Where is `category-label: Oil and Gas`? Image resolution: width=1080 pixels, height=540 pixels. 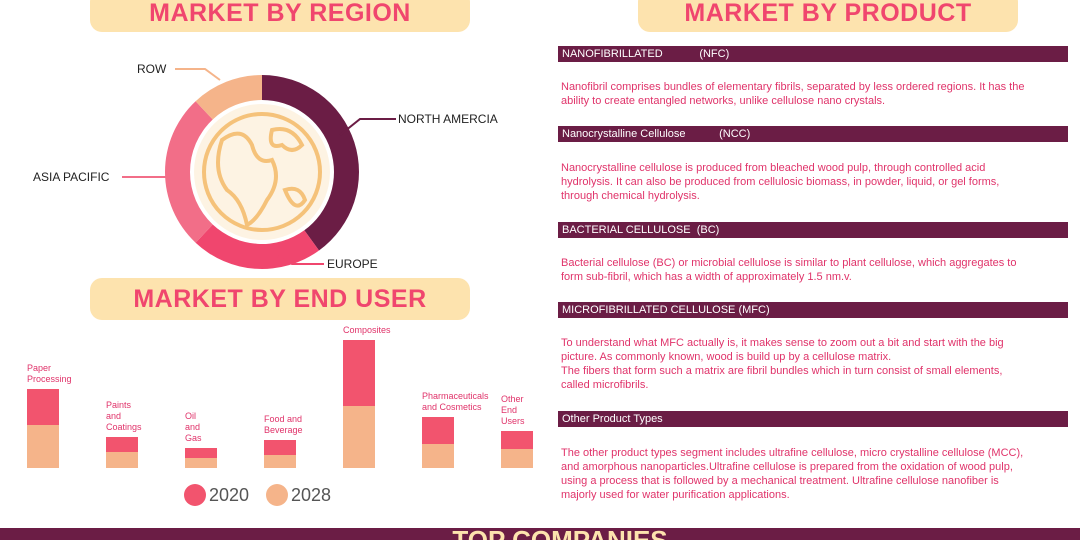
category-label: Oil and Gas is located at coordinates (193, 427).